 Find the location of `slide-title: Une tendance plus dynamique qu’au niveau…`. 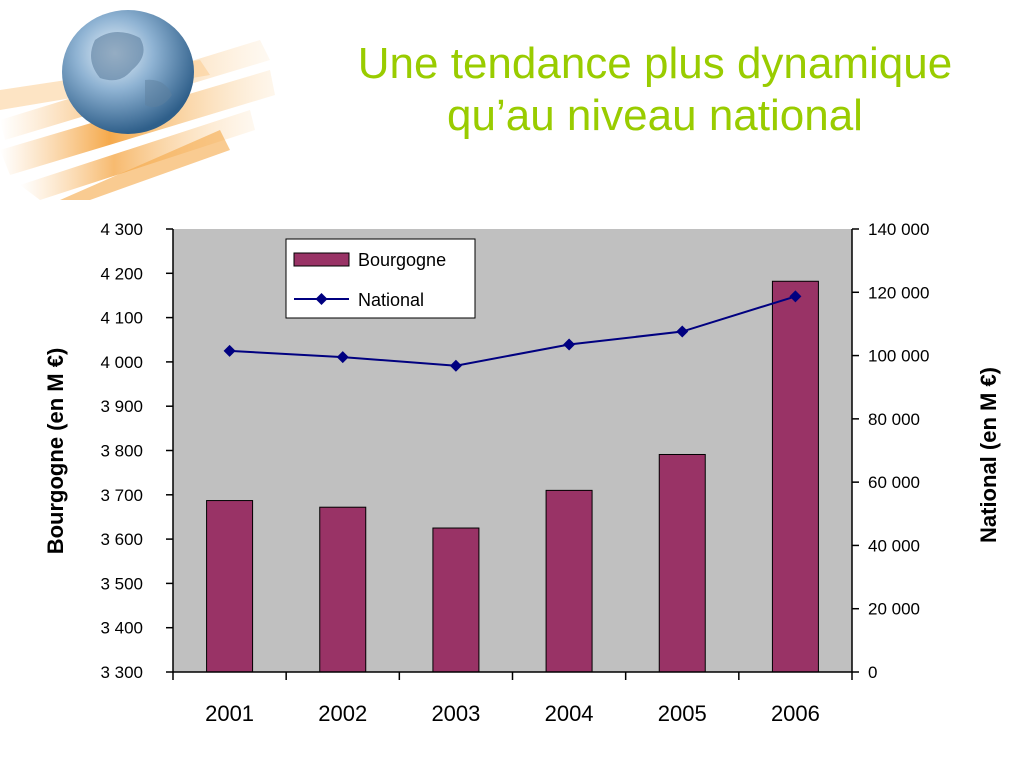

slide-title: Une tendance plus dynamique qu’au niveau… is located at coordinates (655, 90).